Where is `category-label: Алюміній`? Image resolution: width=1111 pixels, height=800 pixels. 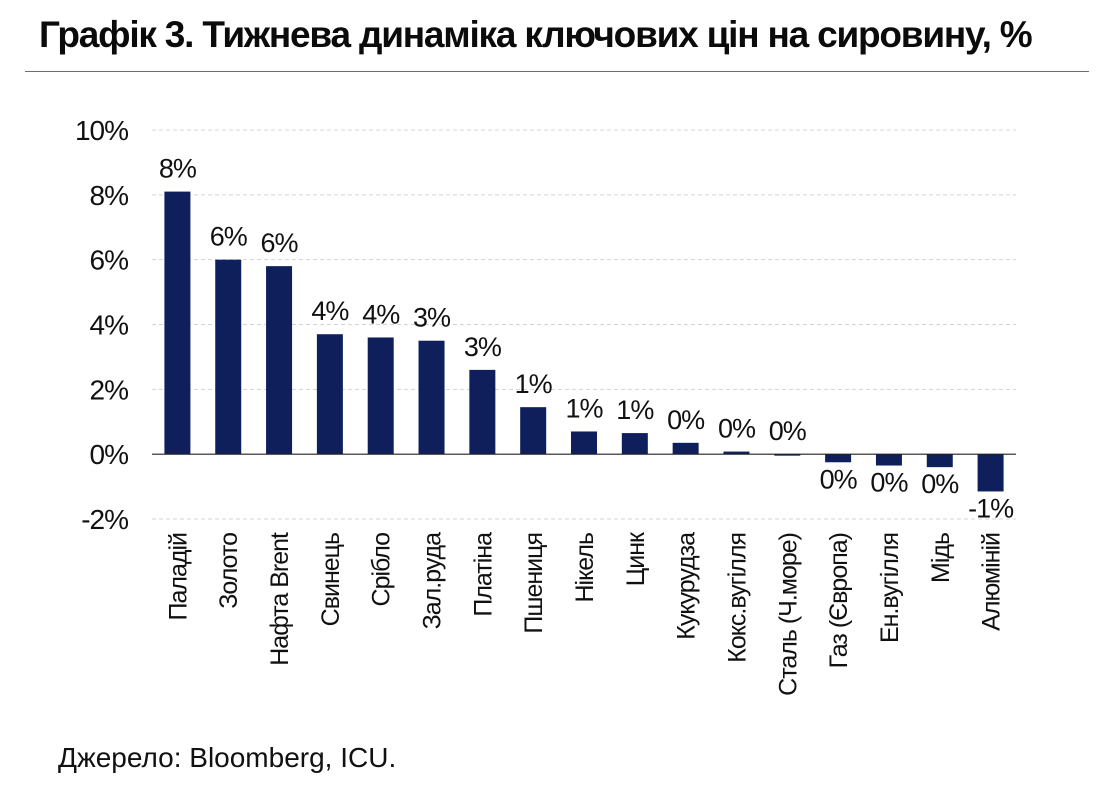 category-label: Алюміній is located at coordinates (992, 582).